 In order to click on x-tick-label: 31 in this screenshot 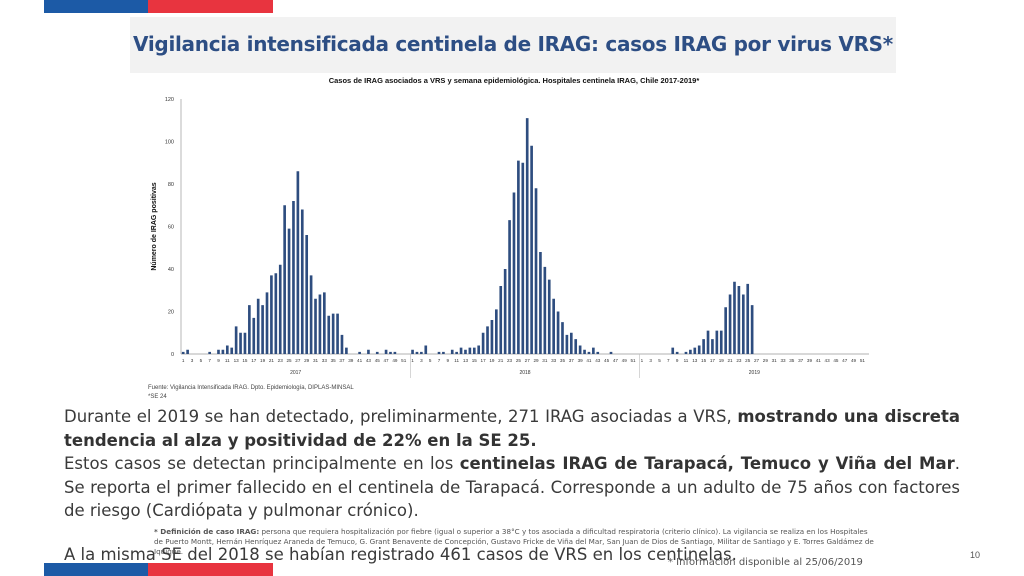, I will do `click(775, 360)`.